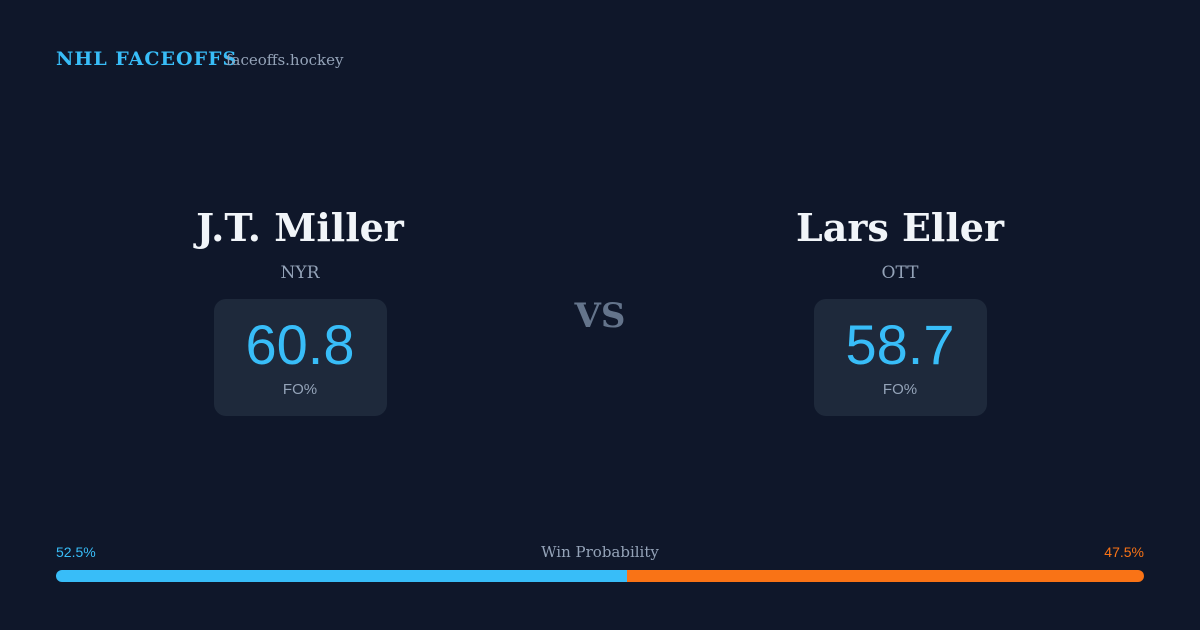 The width and height of the screenshot is (1200, 630). Describe the element at coordinates (300, 344) in the screenshot. I see `fo-value: 60.8` at that location.